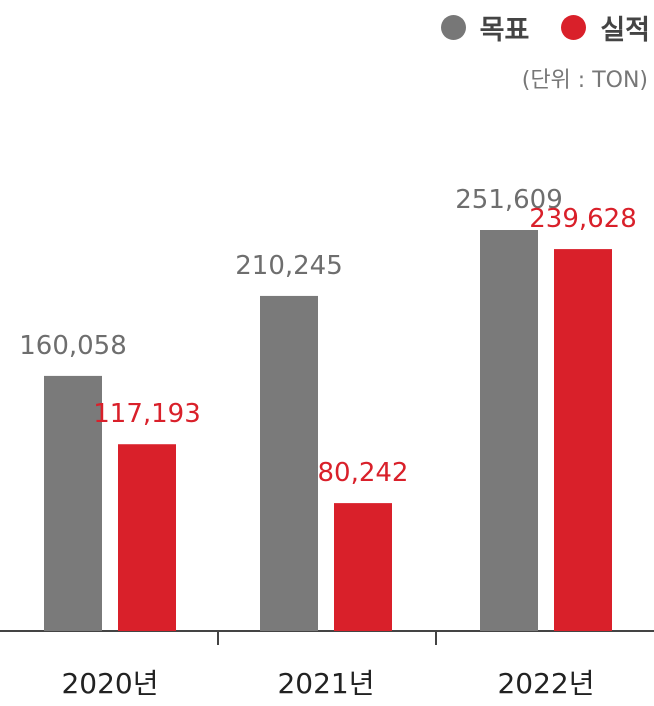 This screenshot has width=654, height=706. I want to click on legend-label-actual: 실적, so click(625, 30).